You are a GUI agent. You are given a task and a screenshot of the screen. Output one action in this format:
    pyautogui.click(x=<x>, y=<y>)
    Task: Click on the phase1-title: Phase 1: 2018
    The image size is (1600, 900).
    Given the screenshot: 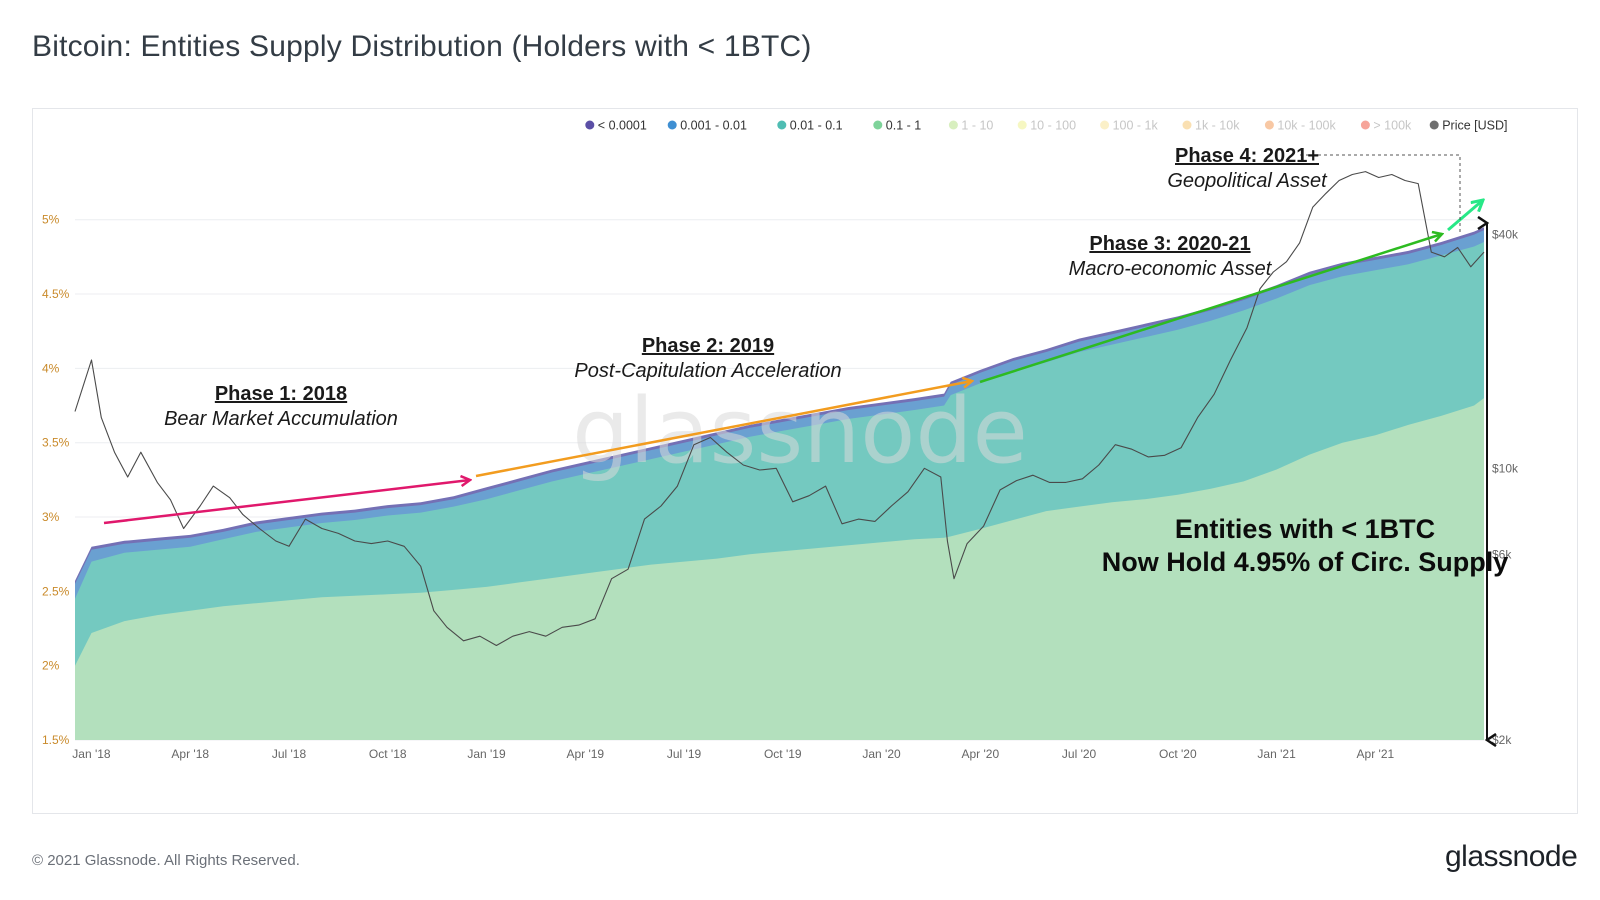 What is the action you would take?
    pyautogui.click(x=281, y=394)
    